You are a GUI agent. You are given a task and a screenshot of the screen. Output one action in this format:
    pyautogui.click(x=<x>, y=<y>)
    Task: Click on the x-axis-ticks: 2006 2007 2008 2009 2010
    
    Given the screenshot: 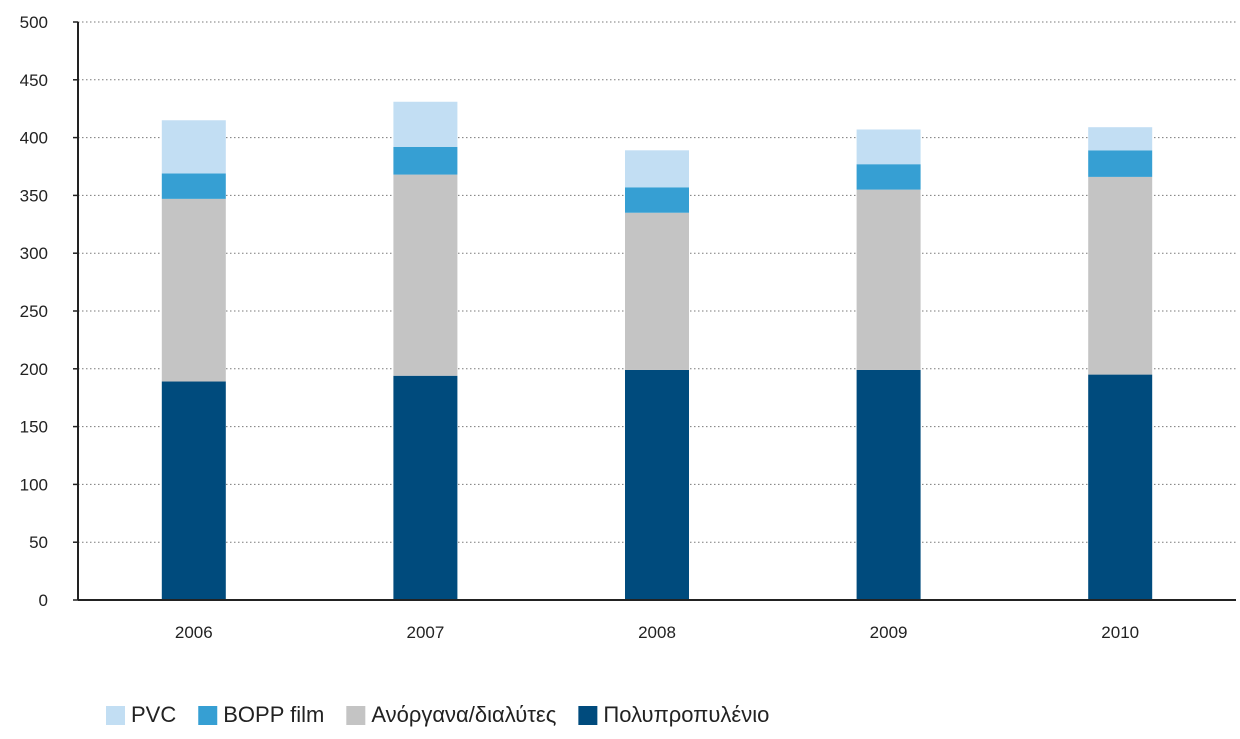 What is the action you would take?
    pyautogui.click(x=657, y=632)
    